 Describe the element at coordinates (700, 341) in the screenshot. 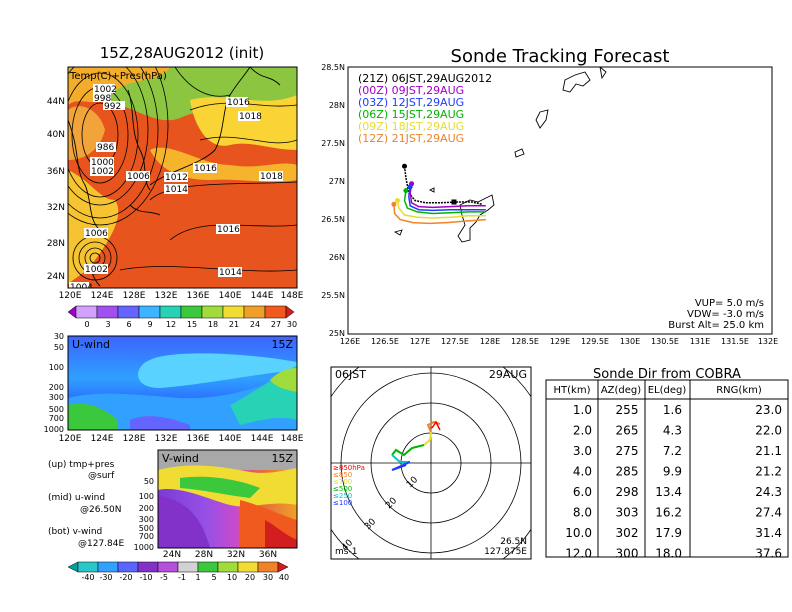

I see `svg-text: 131E` at that location.